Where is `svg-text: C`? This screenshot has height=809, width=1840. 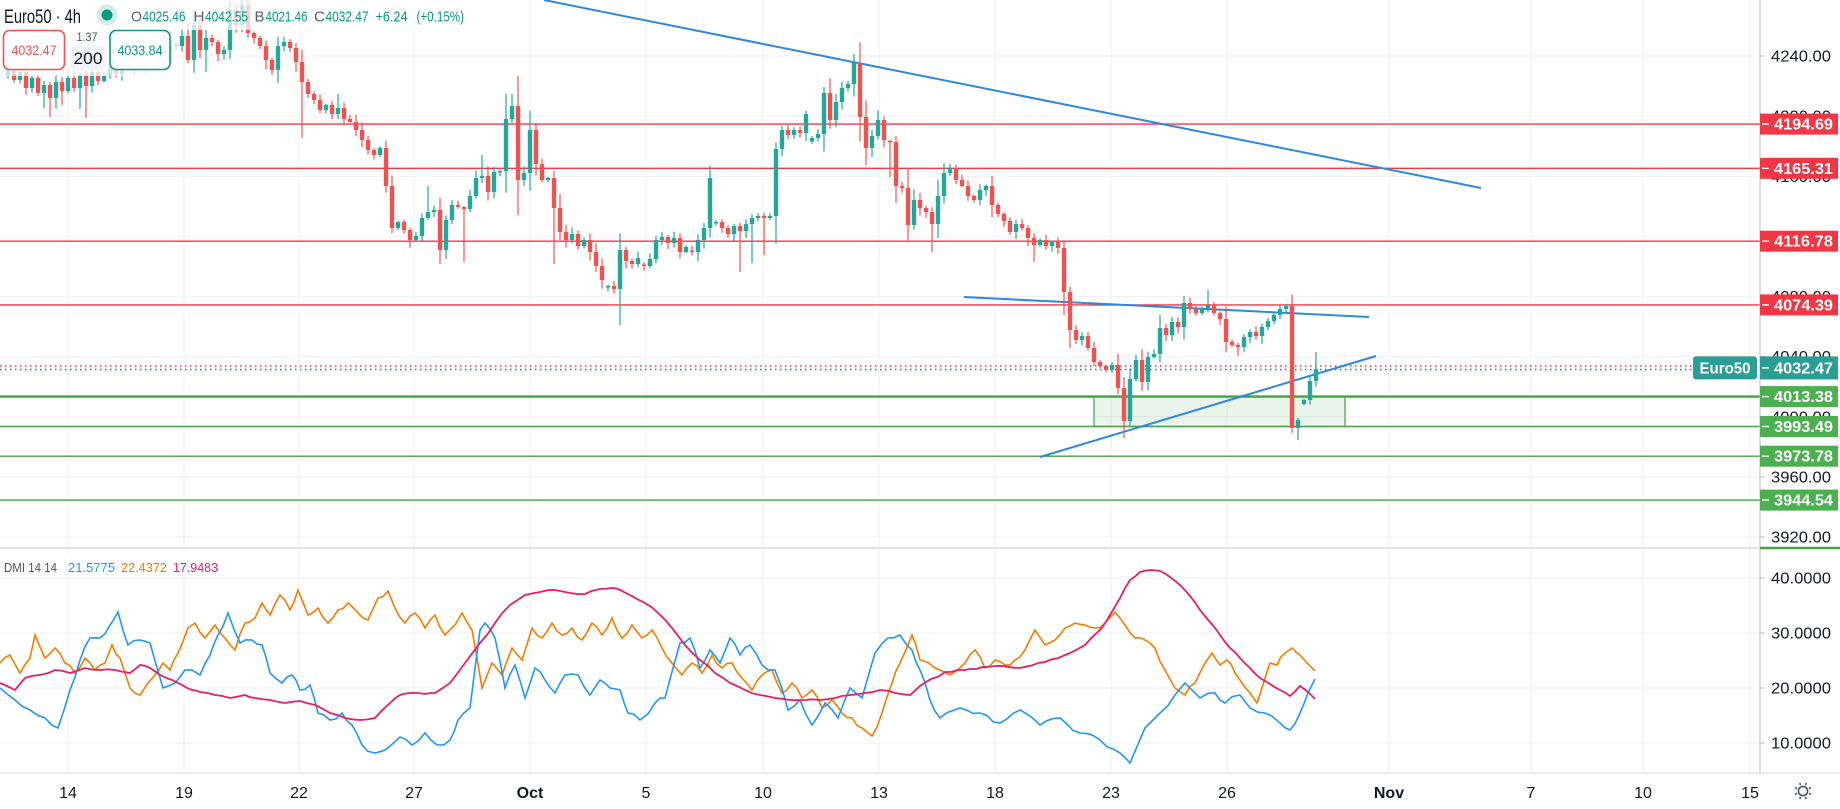 svg-text: C is located at coordinates (319, 17).